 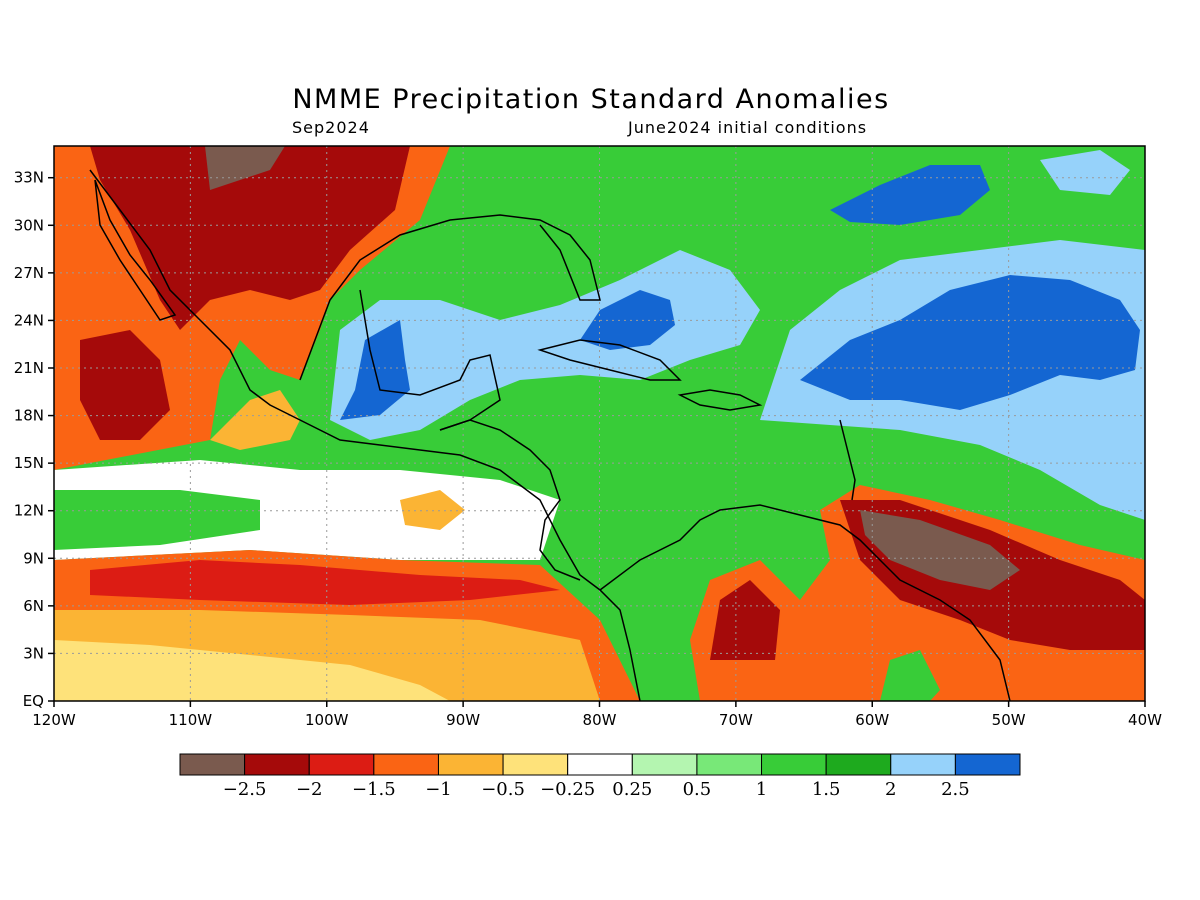 What do you see at coordinates (805, 602) in the screenshot?
I see `coastline-south-america` at bounding box center [805, 602].